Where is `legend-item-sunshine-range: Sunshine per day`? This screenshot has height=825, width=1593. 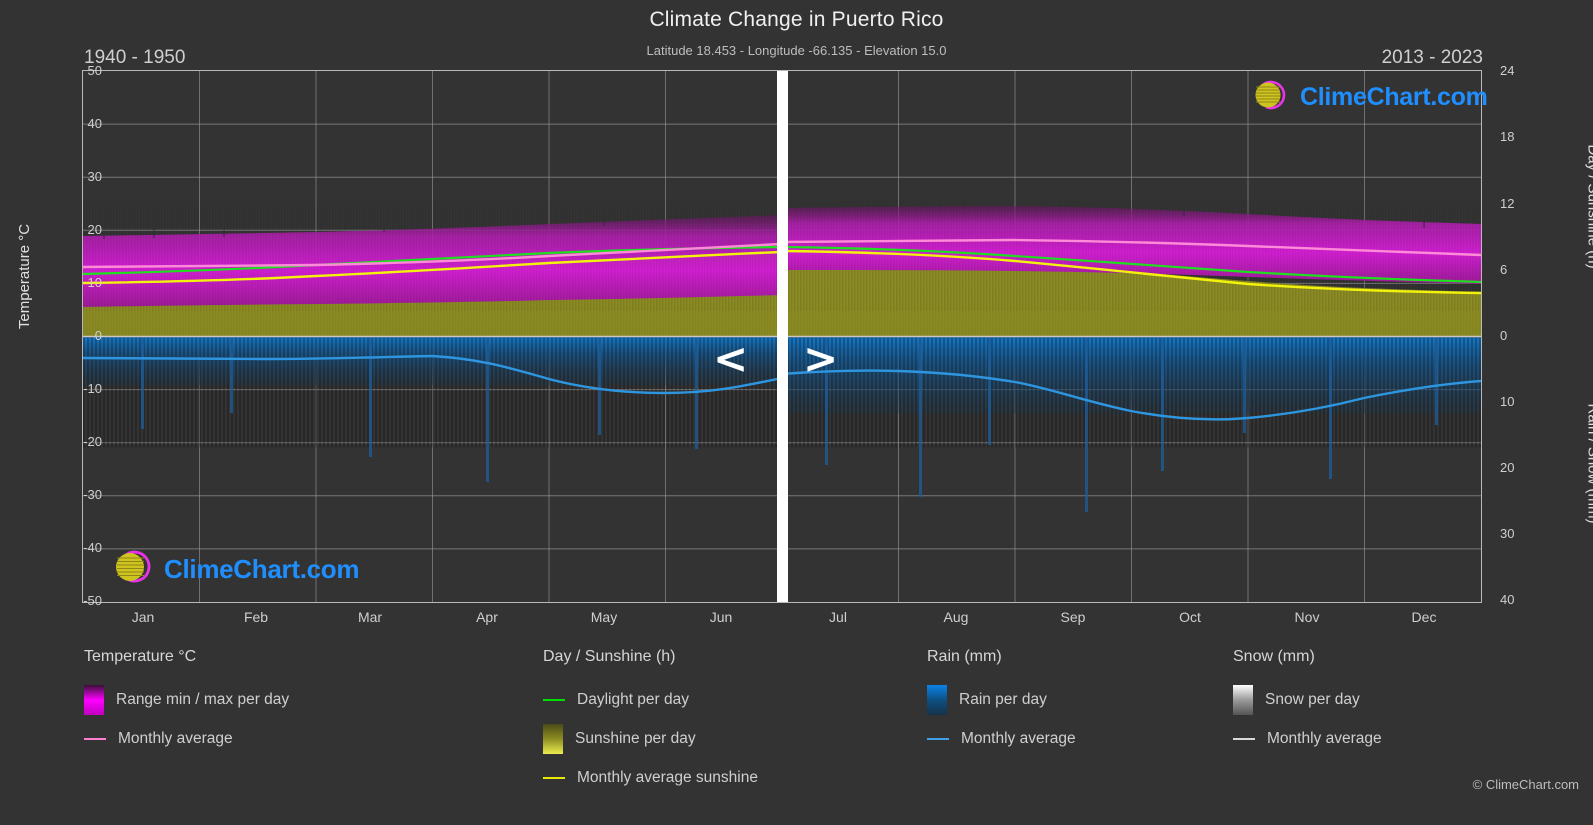 legend-item-sunshine-range: Sunshine per day is located at coordinates (650, 738).